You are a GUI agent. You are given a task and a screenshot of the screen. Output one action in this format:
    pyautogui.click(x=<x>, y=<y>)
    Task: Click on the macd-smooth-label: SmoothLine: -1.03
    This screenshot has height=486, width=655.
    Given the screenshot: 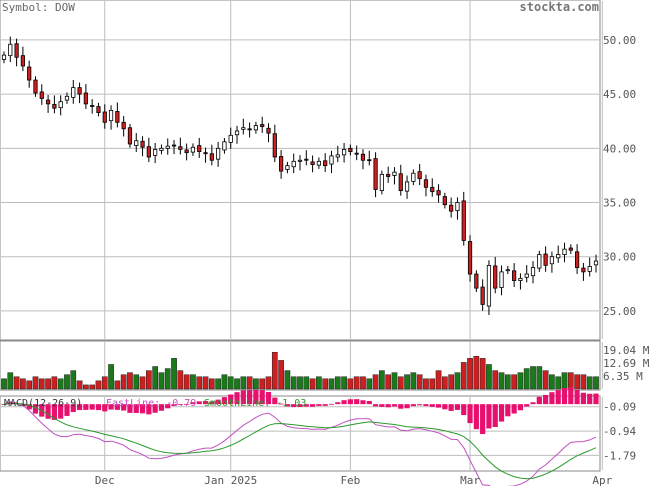 What is the action you would take?
    pyautogui.click(x=255, y=403)
    